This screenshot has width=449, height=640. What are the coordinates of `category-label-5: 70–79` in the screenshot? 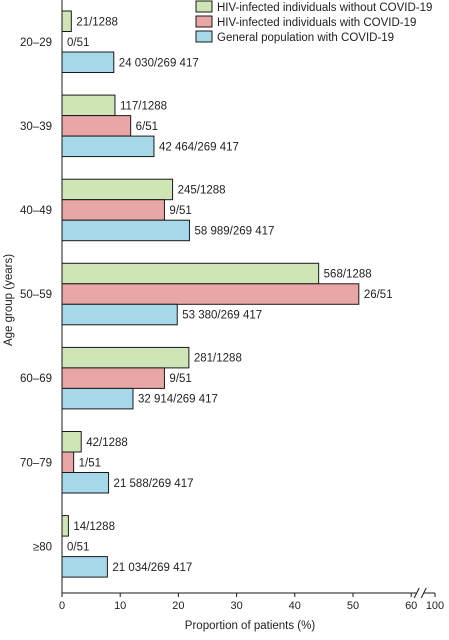 It's located at (36, 463).